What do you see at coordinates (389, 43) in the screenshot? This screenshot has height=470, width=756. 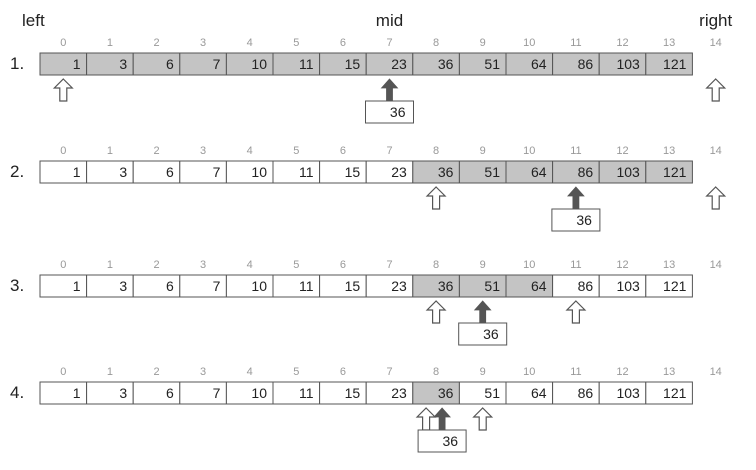 I see `step-1-index-7: 7` at bounding box center [389, 43].